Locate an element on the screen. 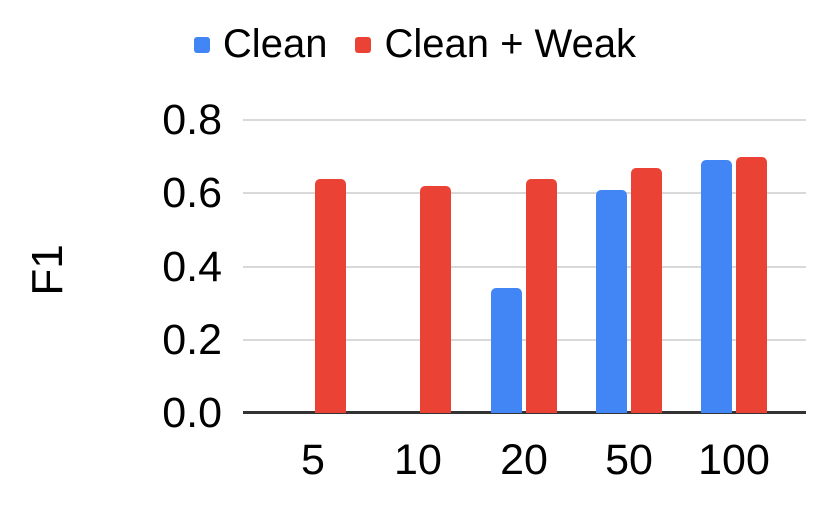  y-tick-label: 0.6 is located at coordinates (192, 193).